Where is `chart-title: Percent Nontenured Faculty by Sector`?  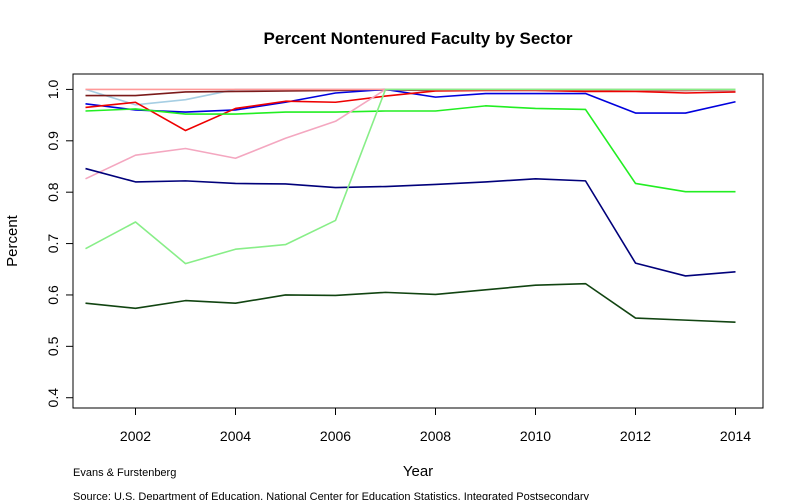
chart-title: Percent Nontenured Faculty by Sector is located at coordinates (418, 38).